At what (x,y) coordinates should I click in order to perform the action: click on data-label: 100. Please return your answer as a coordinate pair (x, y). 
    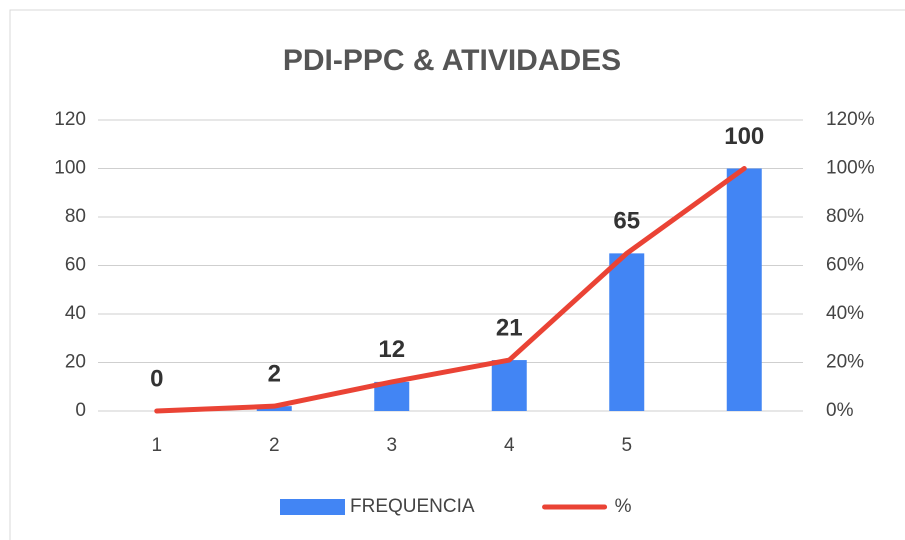
    Looking at the image, I should click on (744, 136).